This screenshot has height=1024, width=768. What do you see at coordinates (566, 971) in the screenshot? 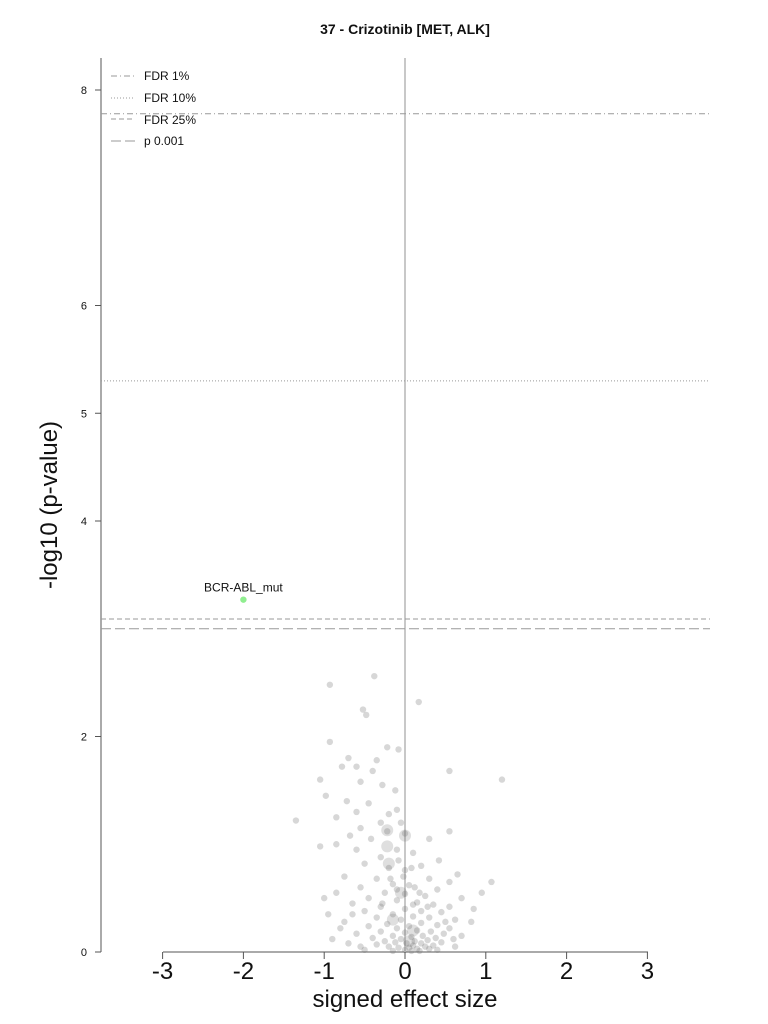
I see `x-tick-label: 2` at bounding box center [566, 971].